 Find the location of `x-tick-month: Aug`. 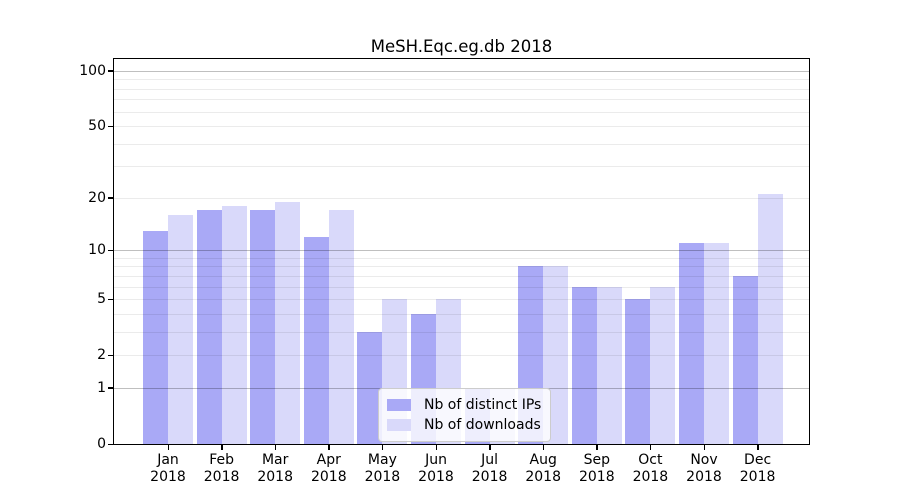

x-tick-month: Aug is located at coordinates (543, 460).